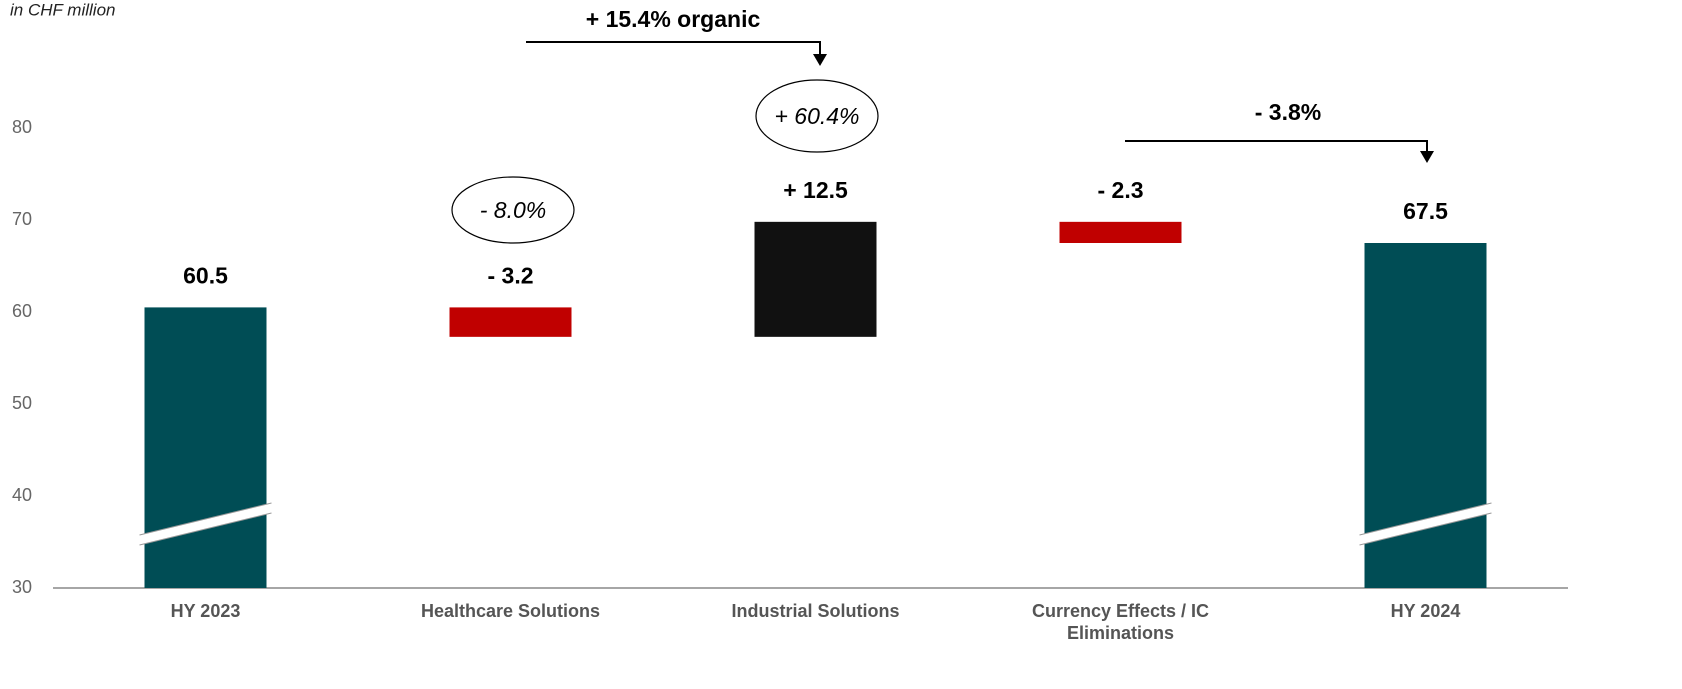  Describe the element at coordinates (205, 275) in the screenshot. I see `value-label: 60.5` at that location.